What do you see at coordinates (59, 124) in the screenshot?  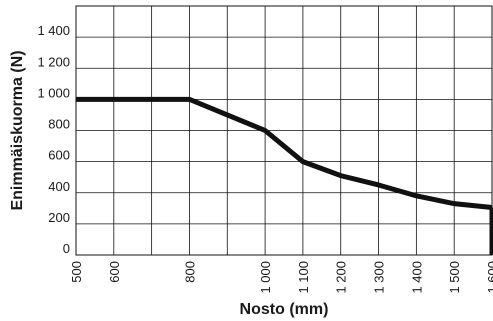 I see `y-tick-label: 800` at bounding box center [59, 124].